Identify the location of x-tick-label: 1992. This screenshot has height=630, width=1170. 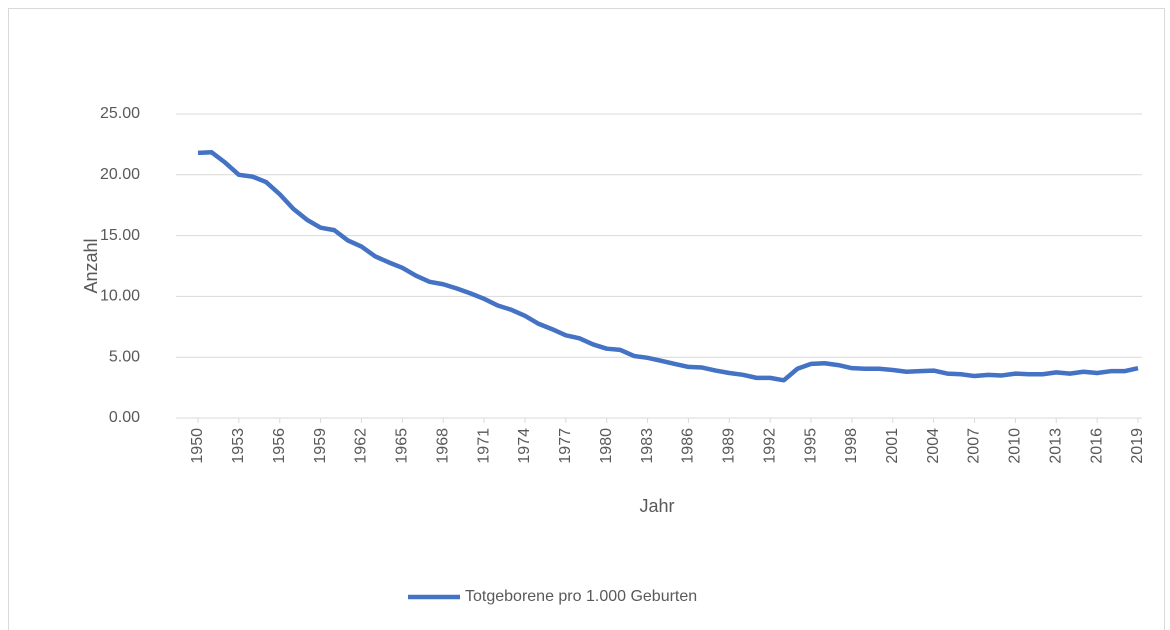
(769, 446).